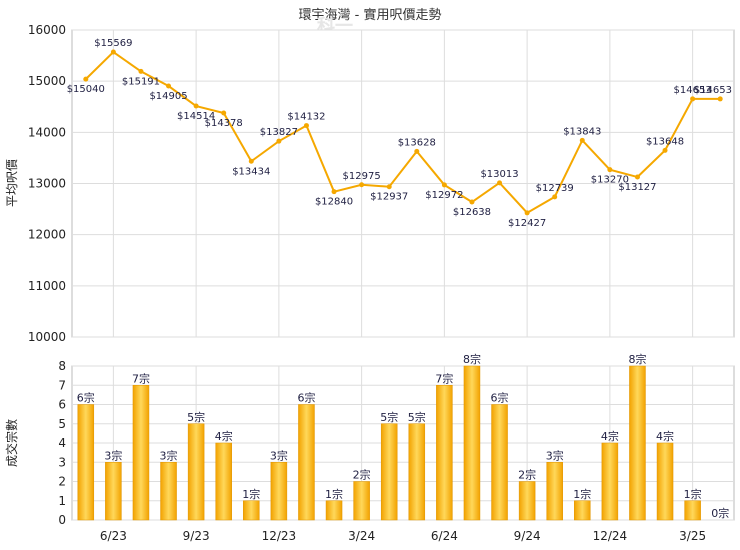 The image size is (740, 550). Describe the element at coordinates (555, 188) in the screenshot. I see `price-data-label: $12739` at that location.